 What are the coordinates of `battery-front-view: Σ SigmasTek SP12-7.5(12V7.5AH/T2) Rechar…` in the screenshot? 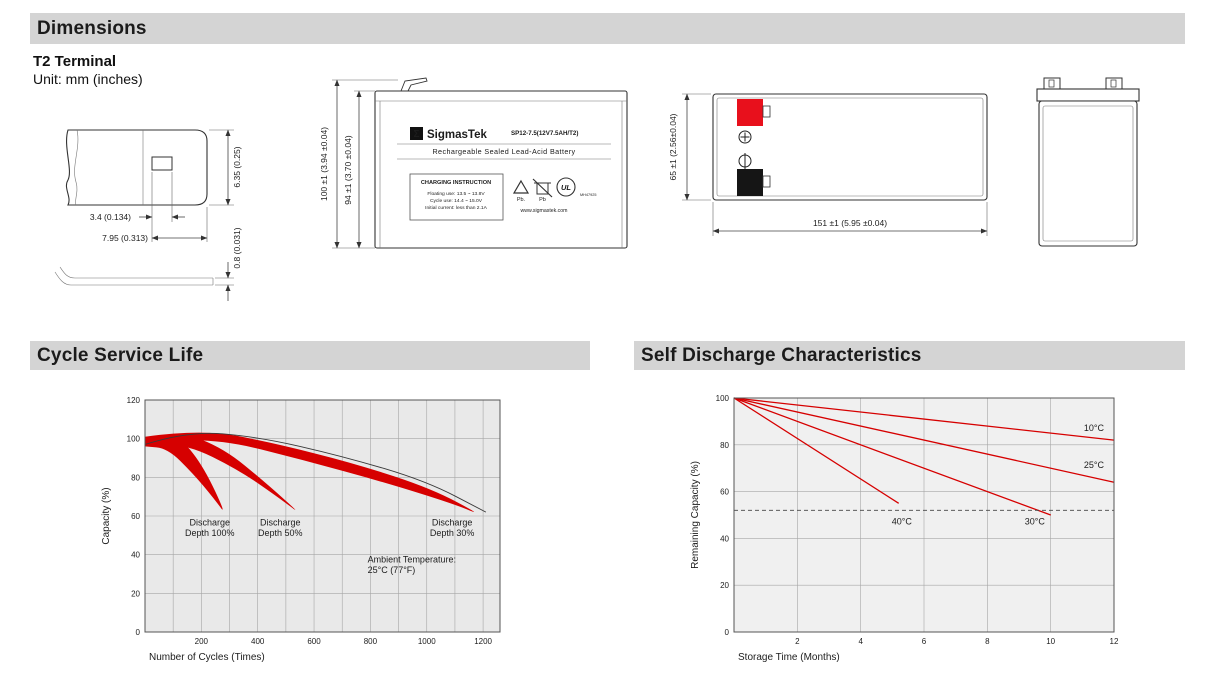 It's located at (473, 163).